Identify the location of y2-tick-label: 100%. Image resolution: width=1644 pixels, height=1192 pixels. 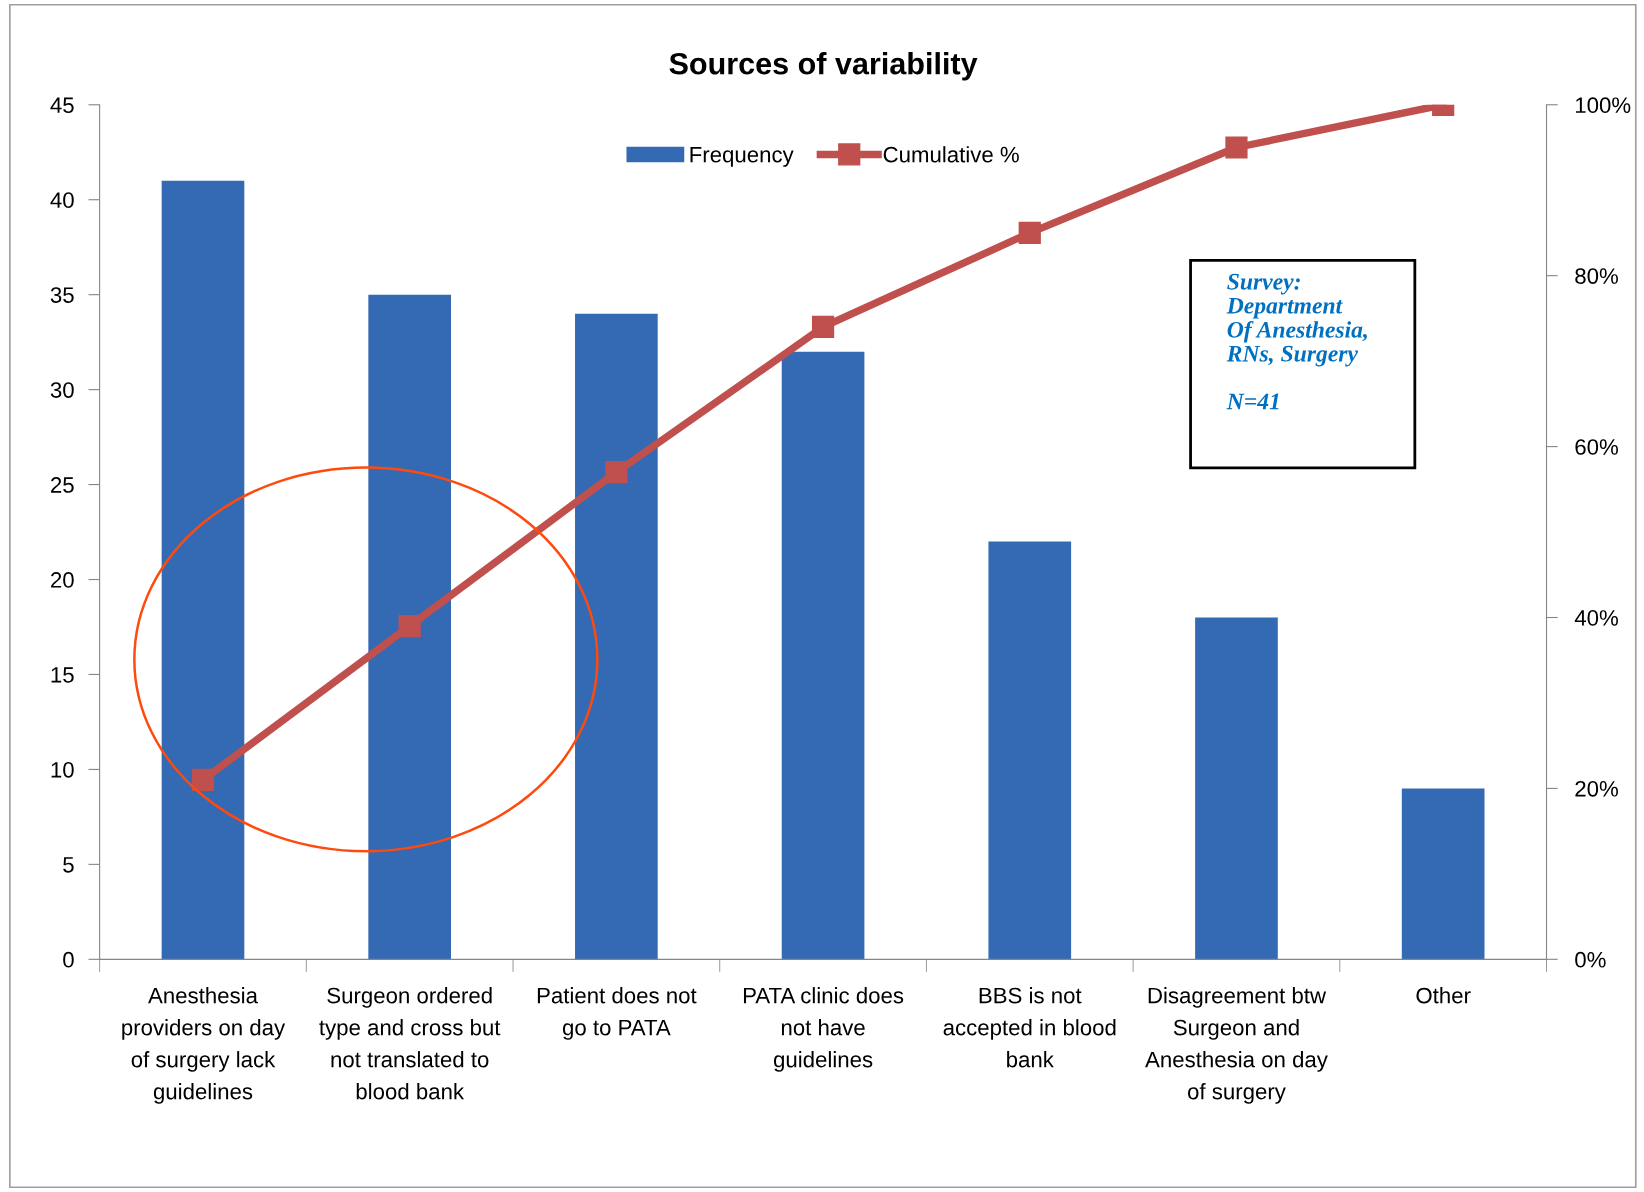
(1603, 105).